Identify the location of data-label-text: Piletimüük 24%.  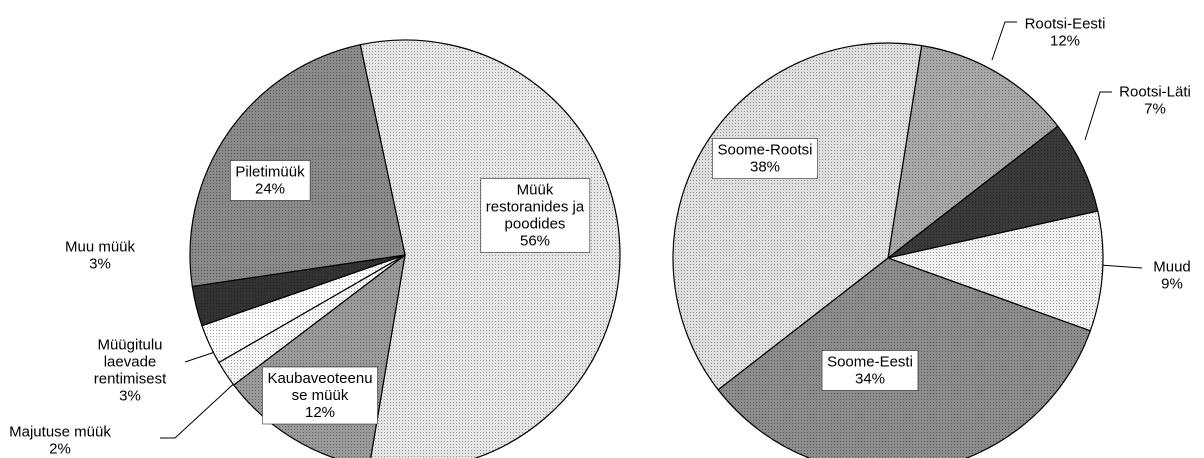
(270, 181).